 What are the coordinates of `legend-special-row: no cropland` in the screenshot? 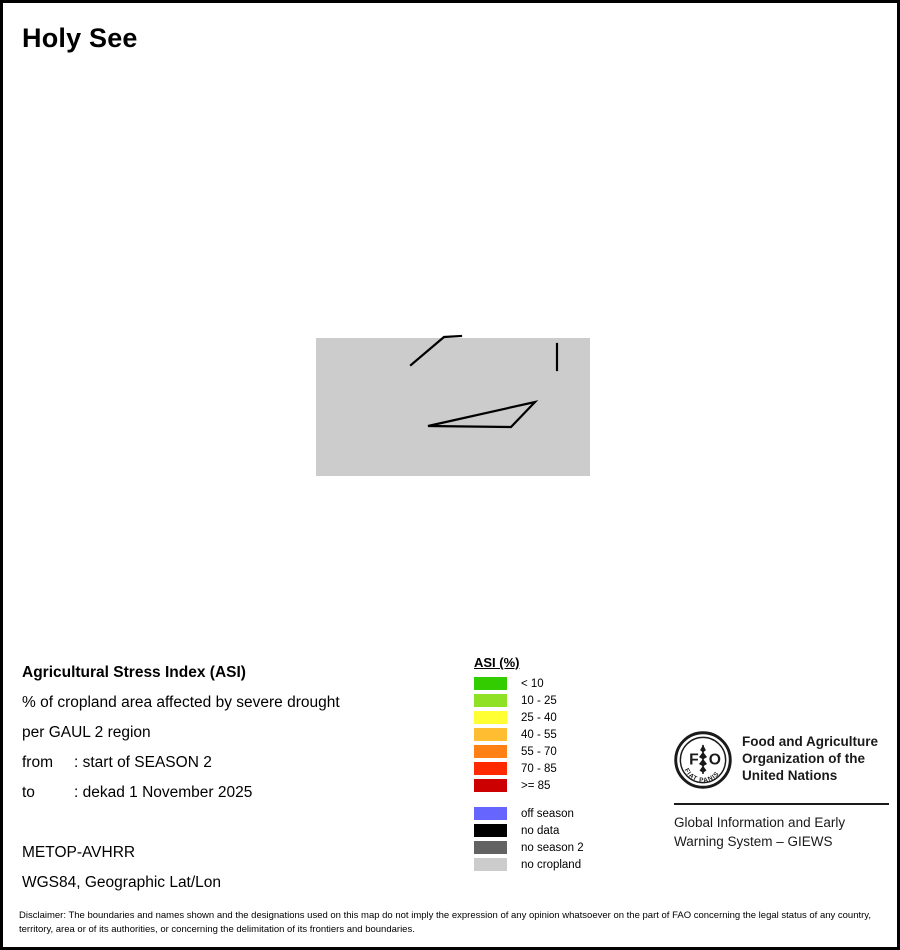 It's located at (564, 864).